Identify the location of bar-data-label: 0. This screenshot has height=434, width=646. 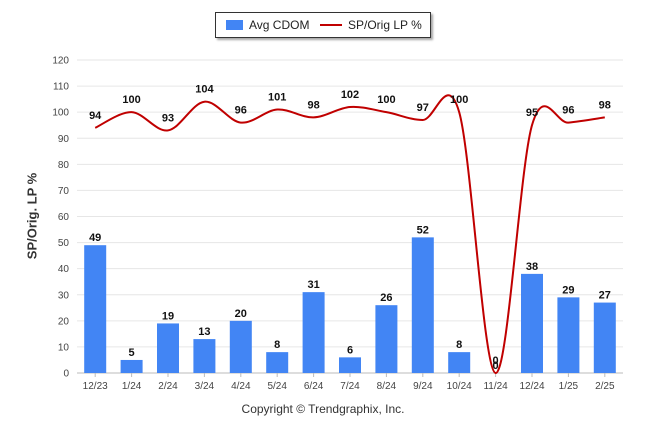
(496, 366).